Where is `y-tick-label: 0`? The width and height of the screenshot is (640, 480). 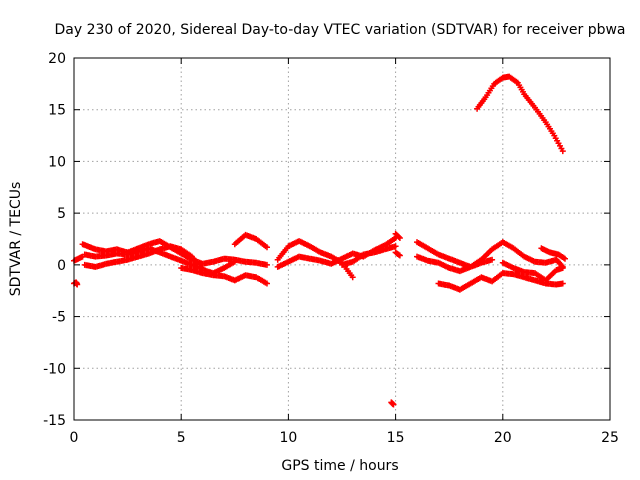
y-tick-label: 0 is located at coordinates (61, 266).